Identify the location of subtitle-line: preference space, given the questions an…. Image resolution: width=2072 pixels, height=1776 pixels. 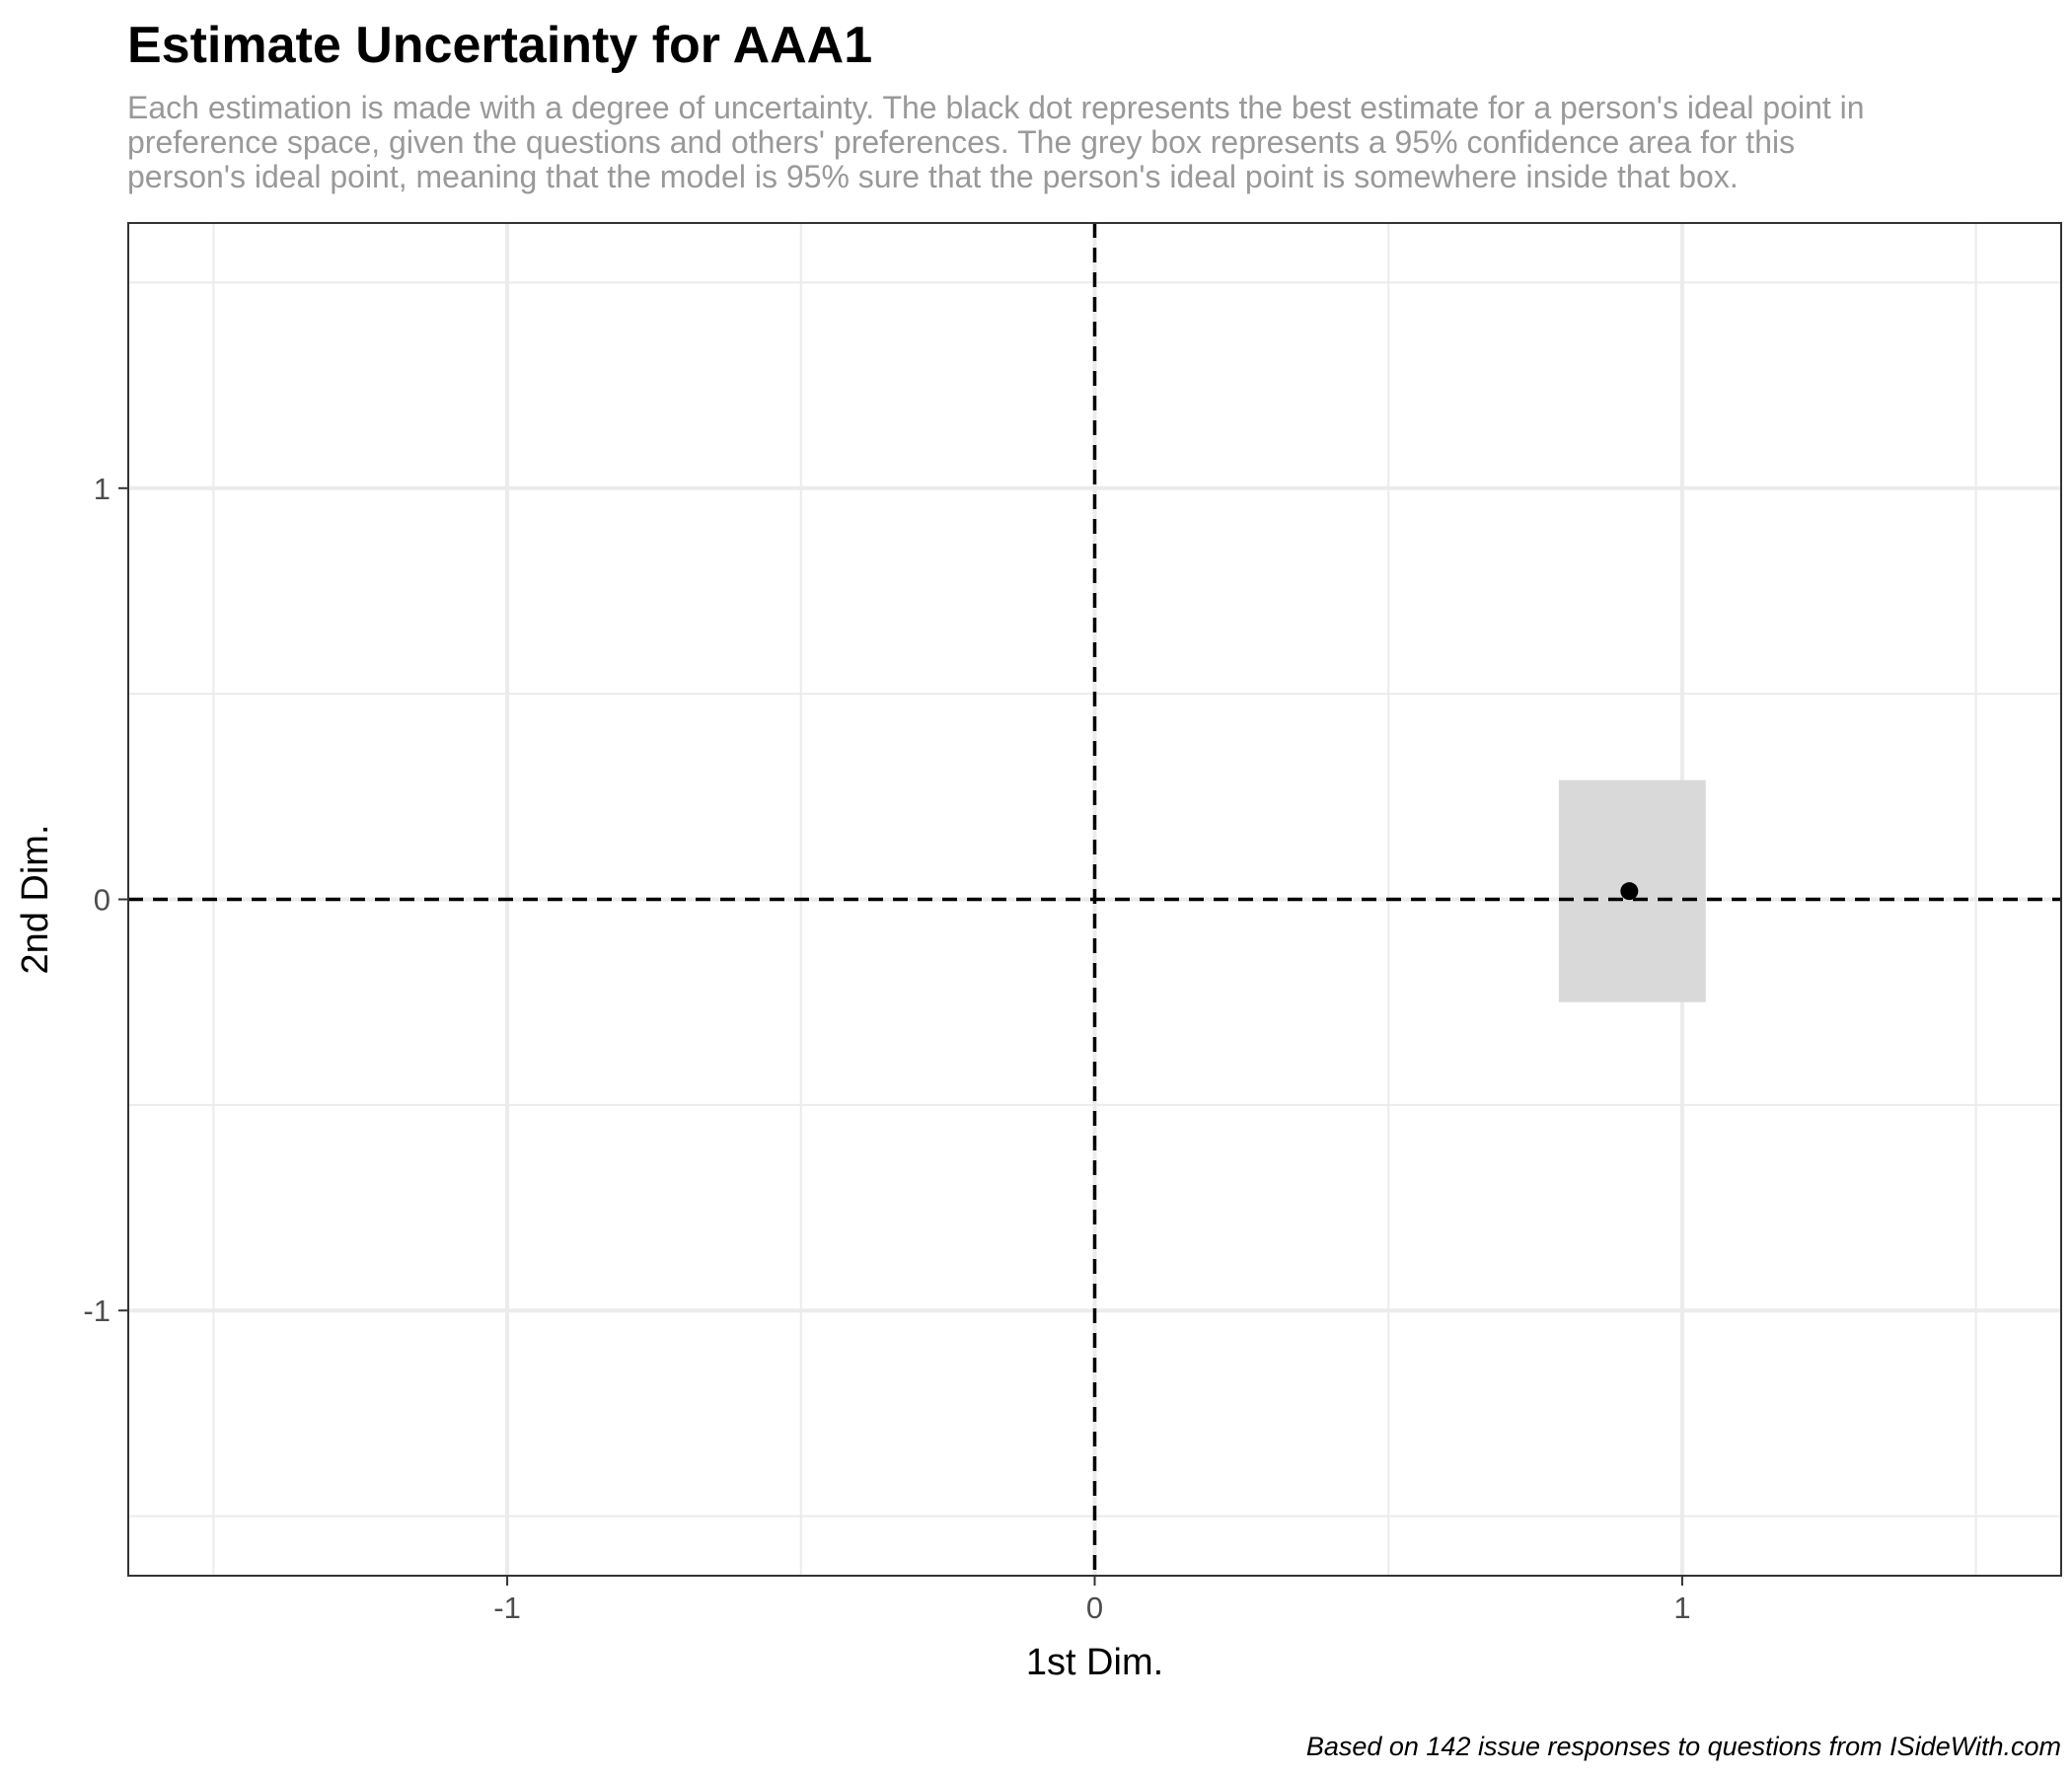
(962, 142).